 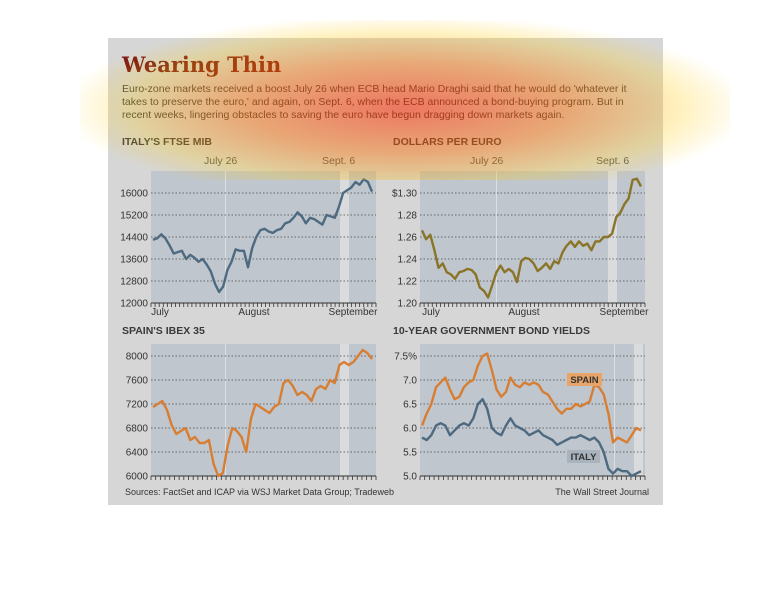 What do you see at coordinates (405, 357) in the screenshot?
I see `y-tick-label: 7.5%` at bounding box center [405, 357].